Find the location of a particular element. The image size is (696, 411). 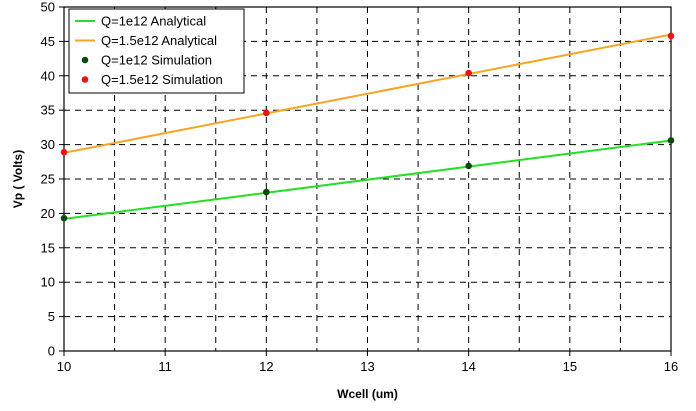

y-tick-label: 10 is located at coordinates (48, 282).